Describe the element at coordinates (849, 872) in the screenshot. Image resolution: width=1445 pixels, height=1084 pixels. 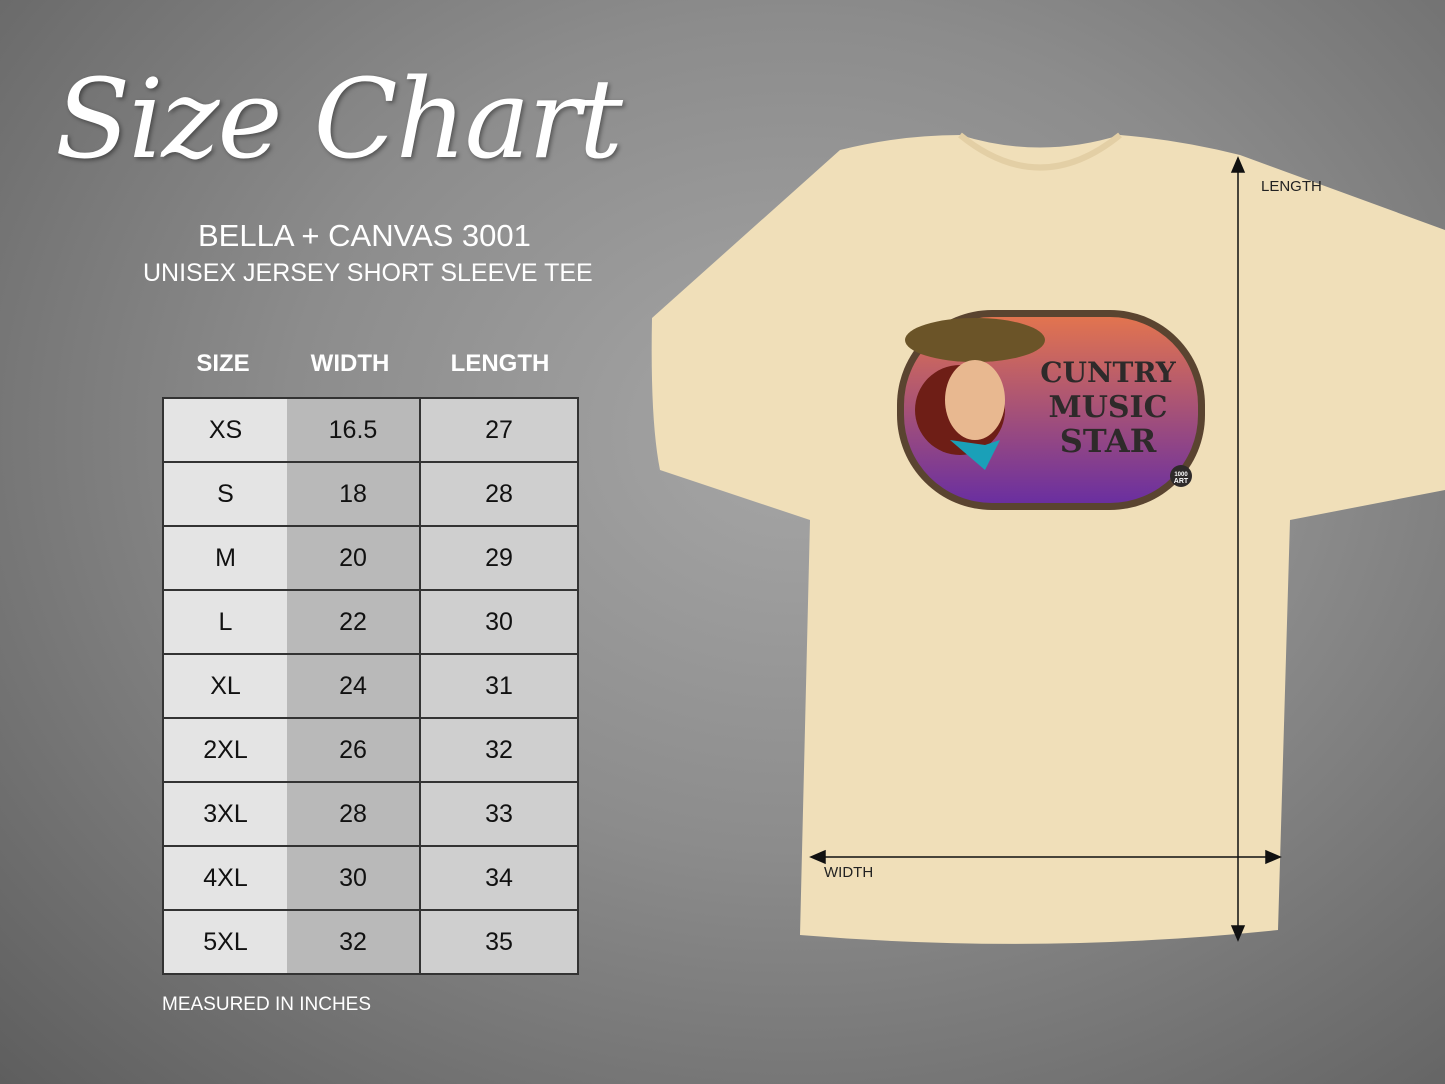
I see `width-label: WIDTH` at that location.